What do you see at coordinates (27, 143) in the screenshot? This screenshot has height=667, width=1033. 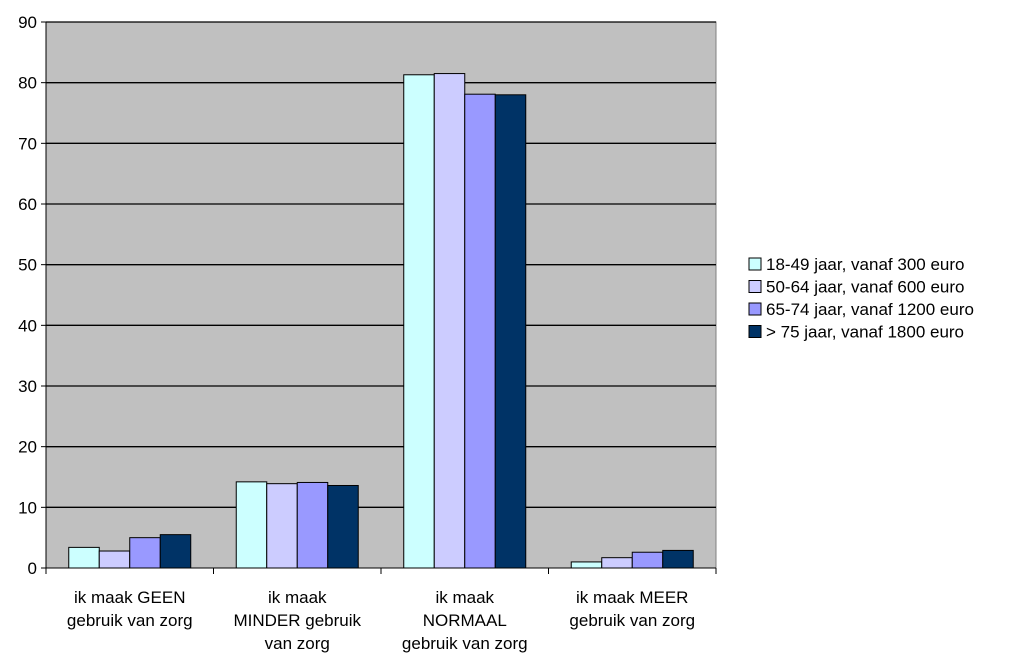 I see `y-tick-label: 70` at bounding box center [27, 143].